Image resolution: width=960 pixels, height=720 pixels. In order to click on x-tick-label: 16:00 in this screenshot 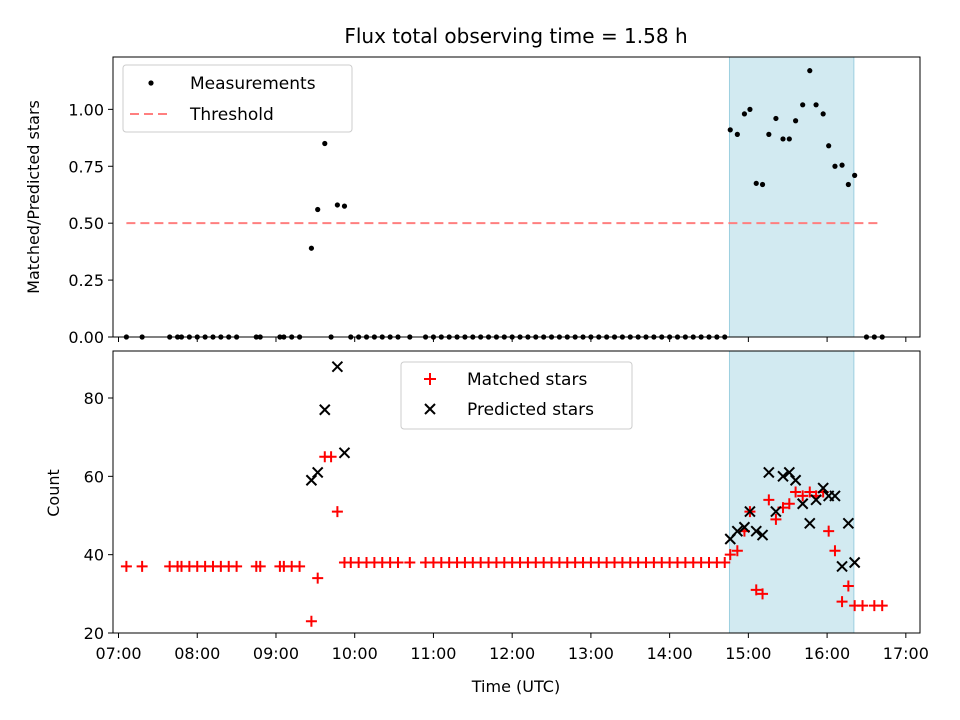, I will do `click(827, 653)`.